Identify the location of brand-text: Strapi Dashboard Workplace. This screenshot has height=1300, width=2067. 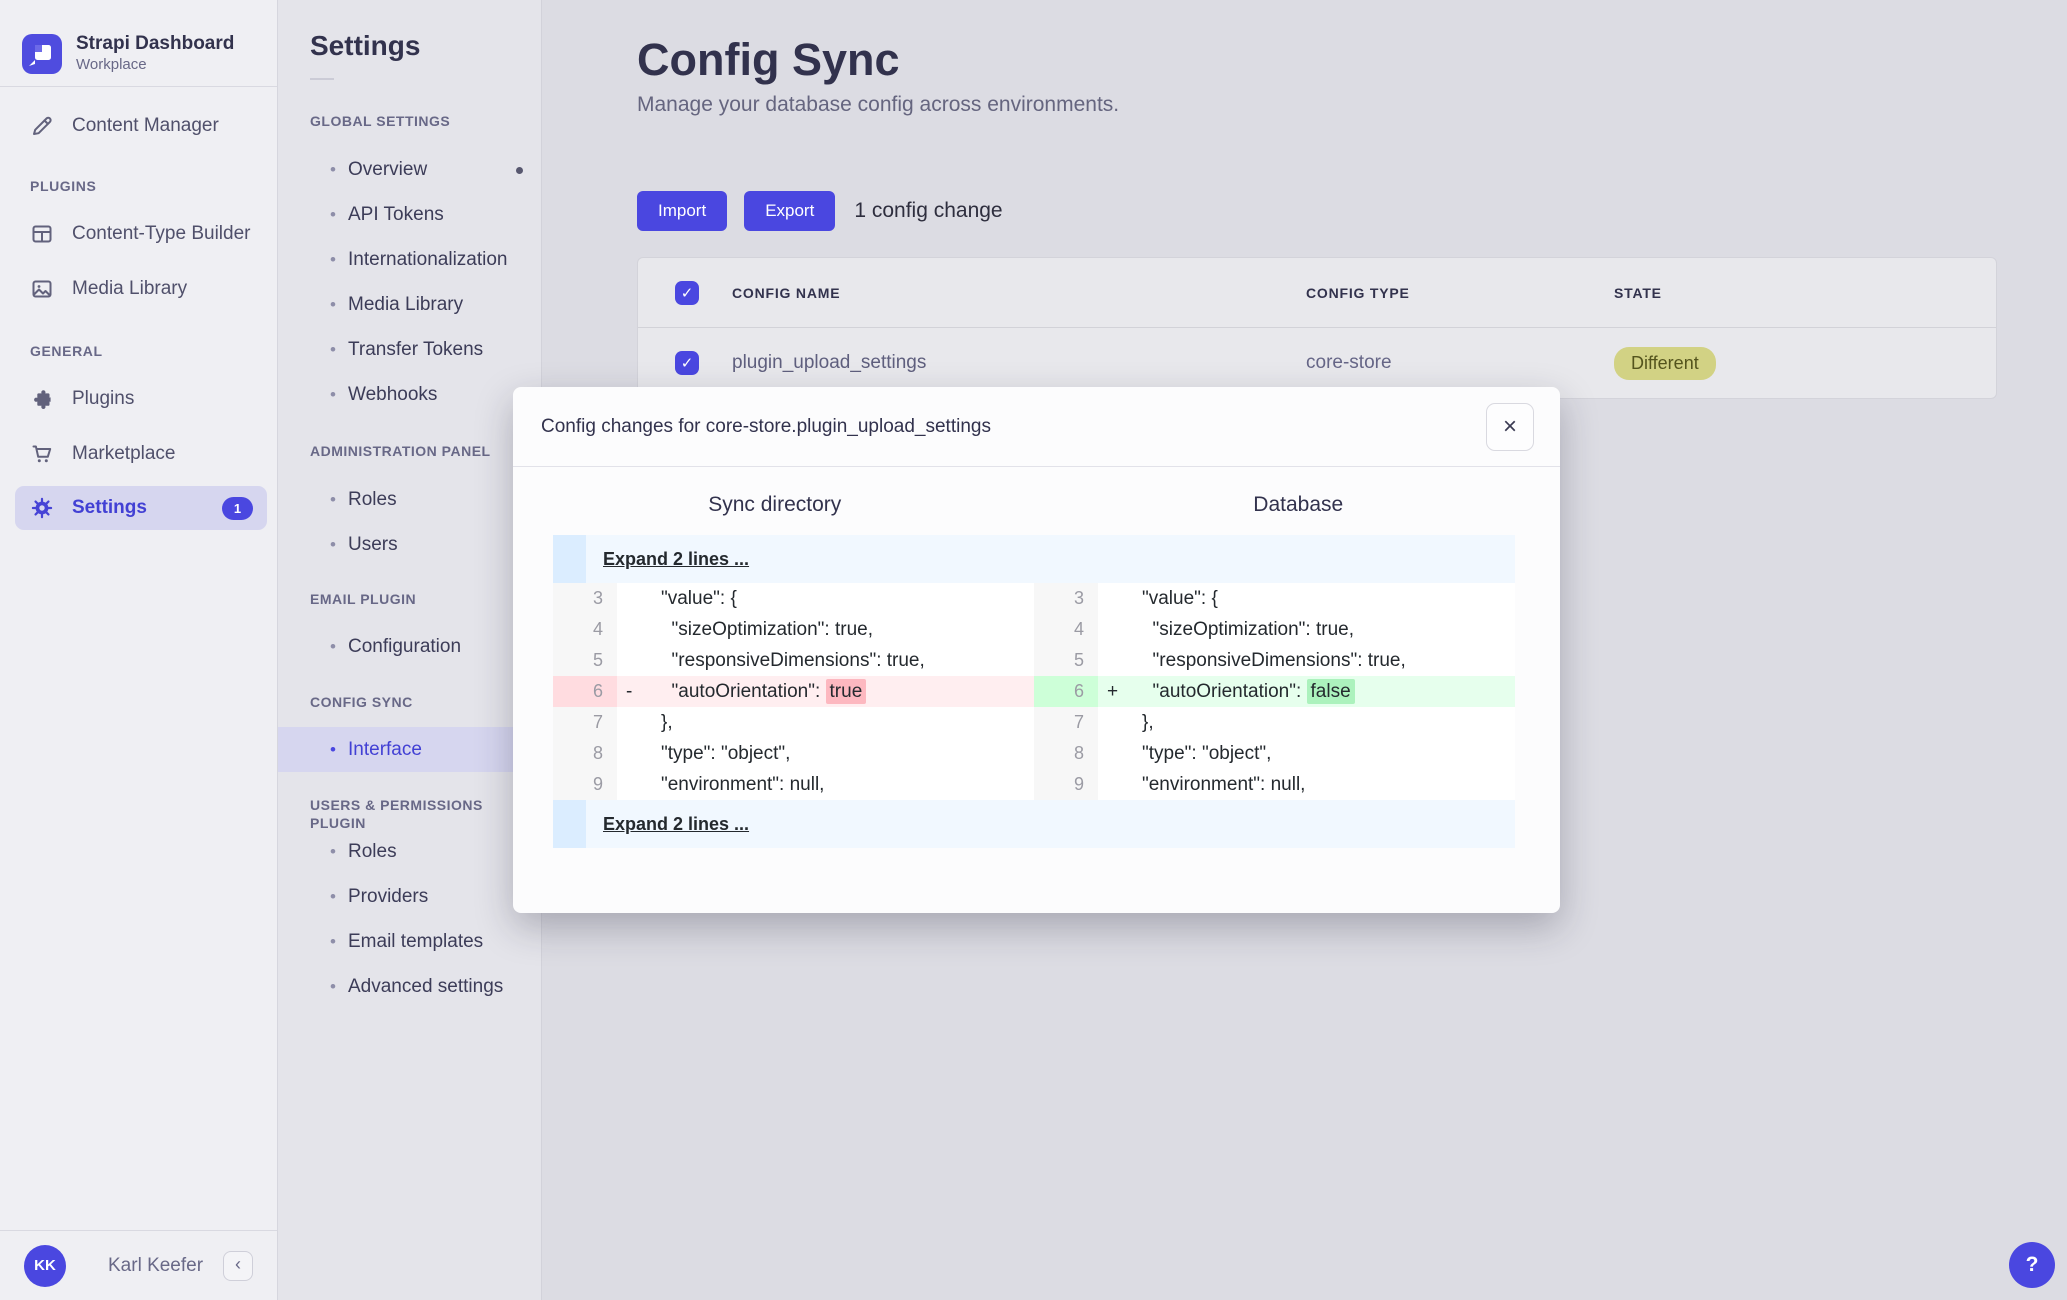
(155, 54).